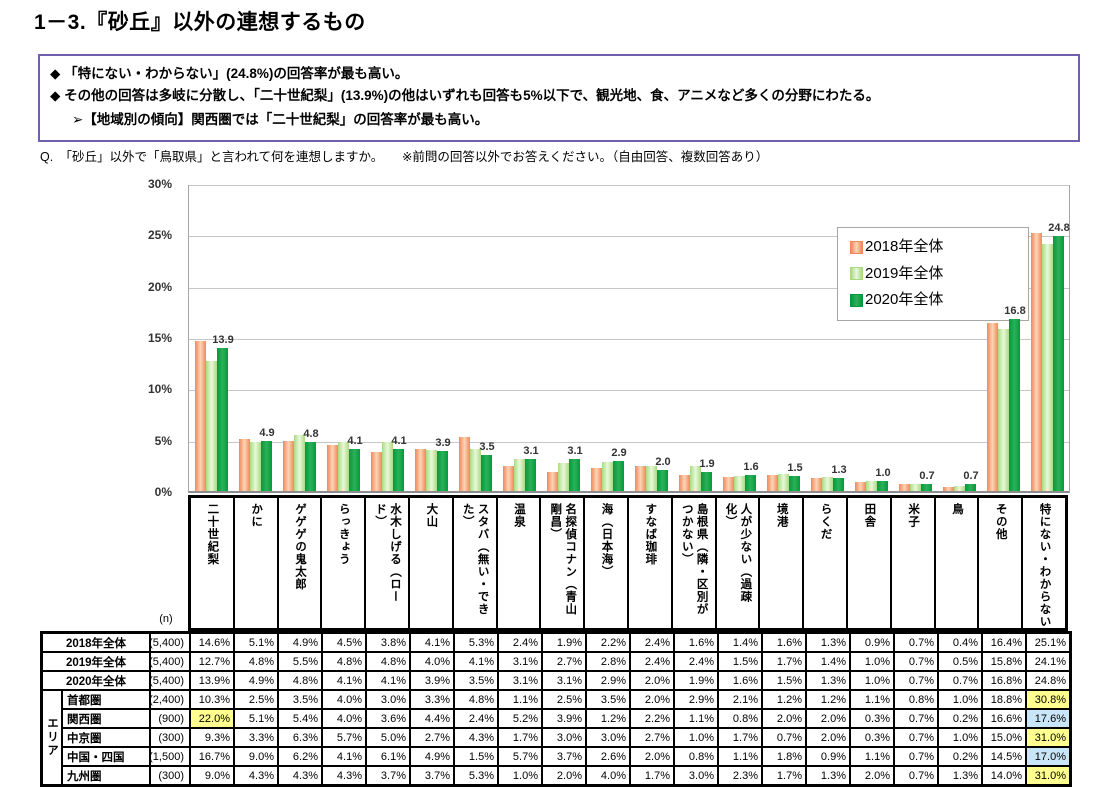 The image size is (1117, 790). I want to click on table-value-cell: 4.3%, so click(344, 775).